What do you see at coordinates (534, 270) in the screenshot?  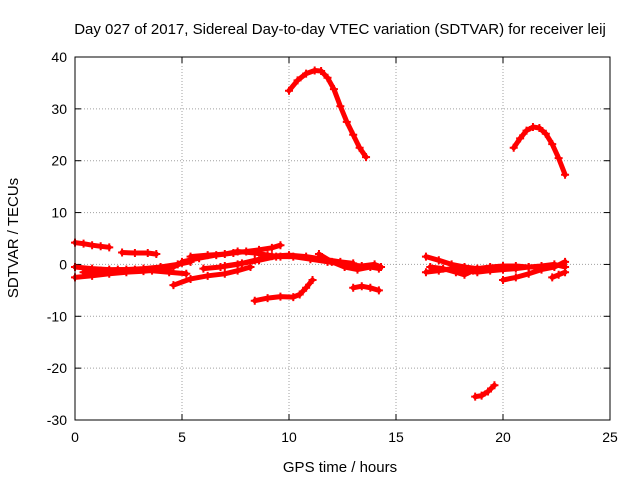 I see `series-s19` at bounding box center [534, 270].